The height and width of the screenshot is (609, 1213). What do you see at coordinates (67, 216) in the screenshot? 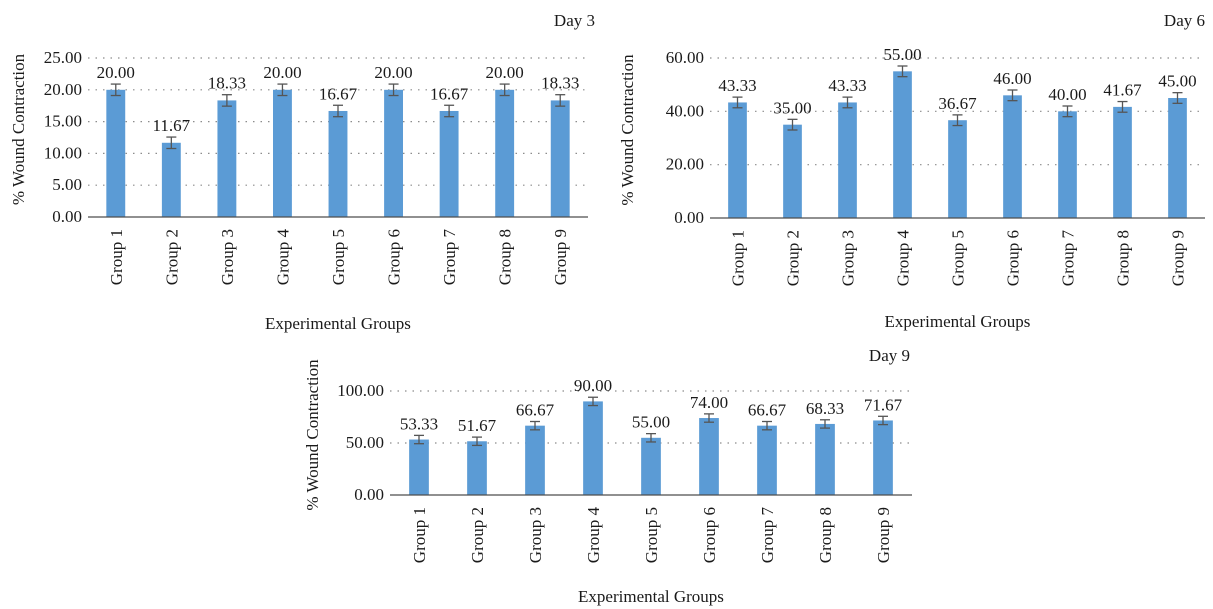
I see `chart1-ytick-label: 0.00` at bounding box center [67, 216].